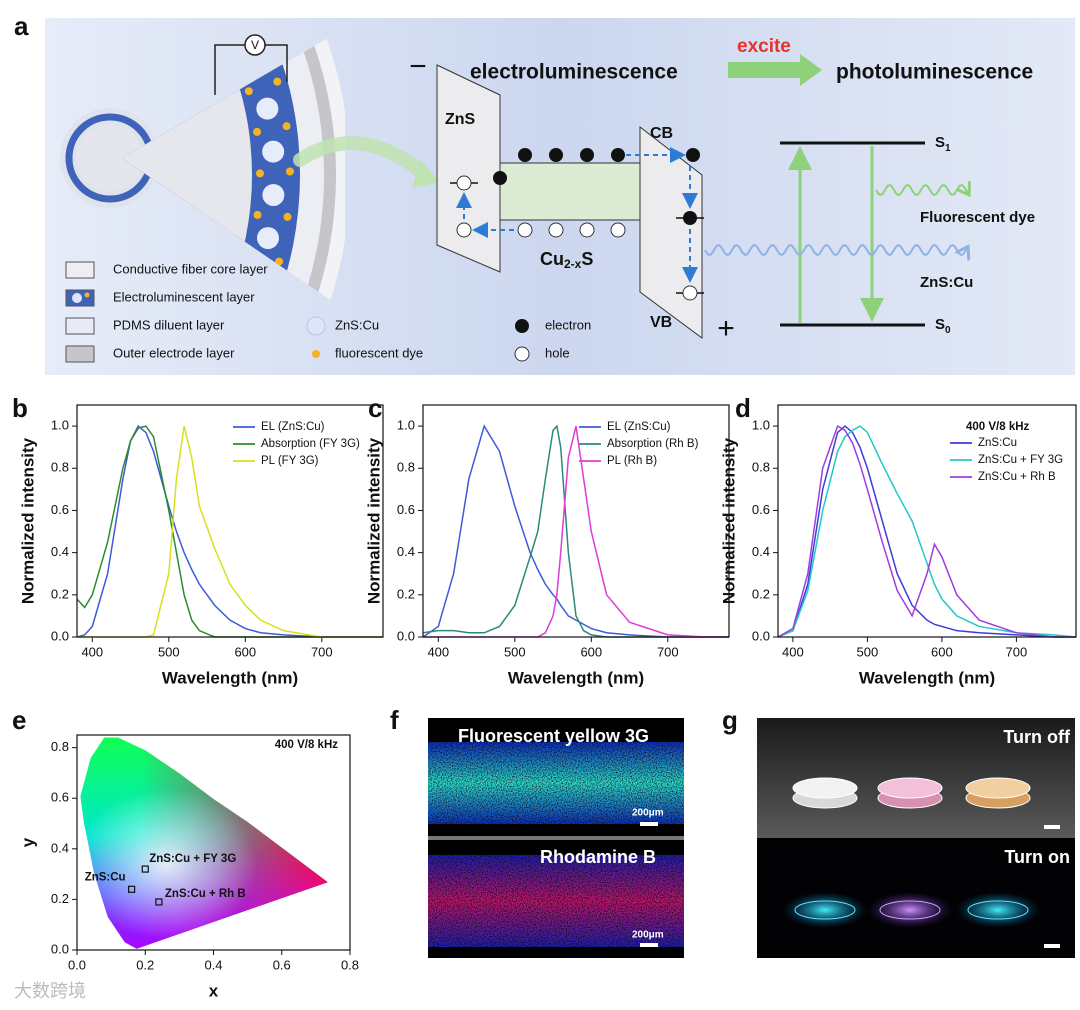 The width and height of the screenshot is (1080, 1010). Describe the element at coordinates (743, 408) in the screenshot. I see `panel-label: d` at that location.